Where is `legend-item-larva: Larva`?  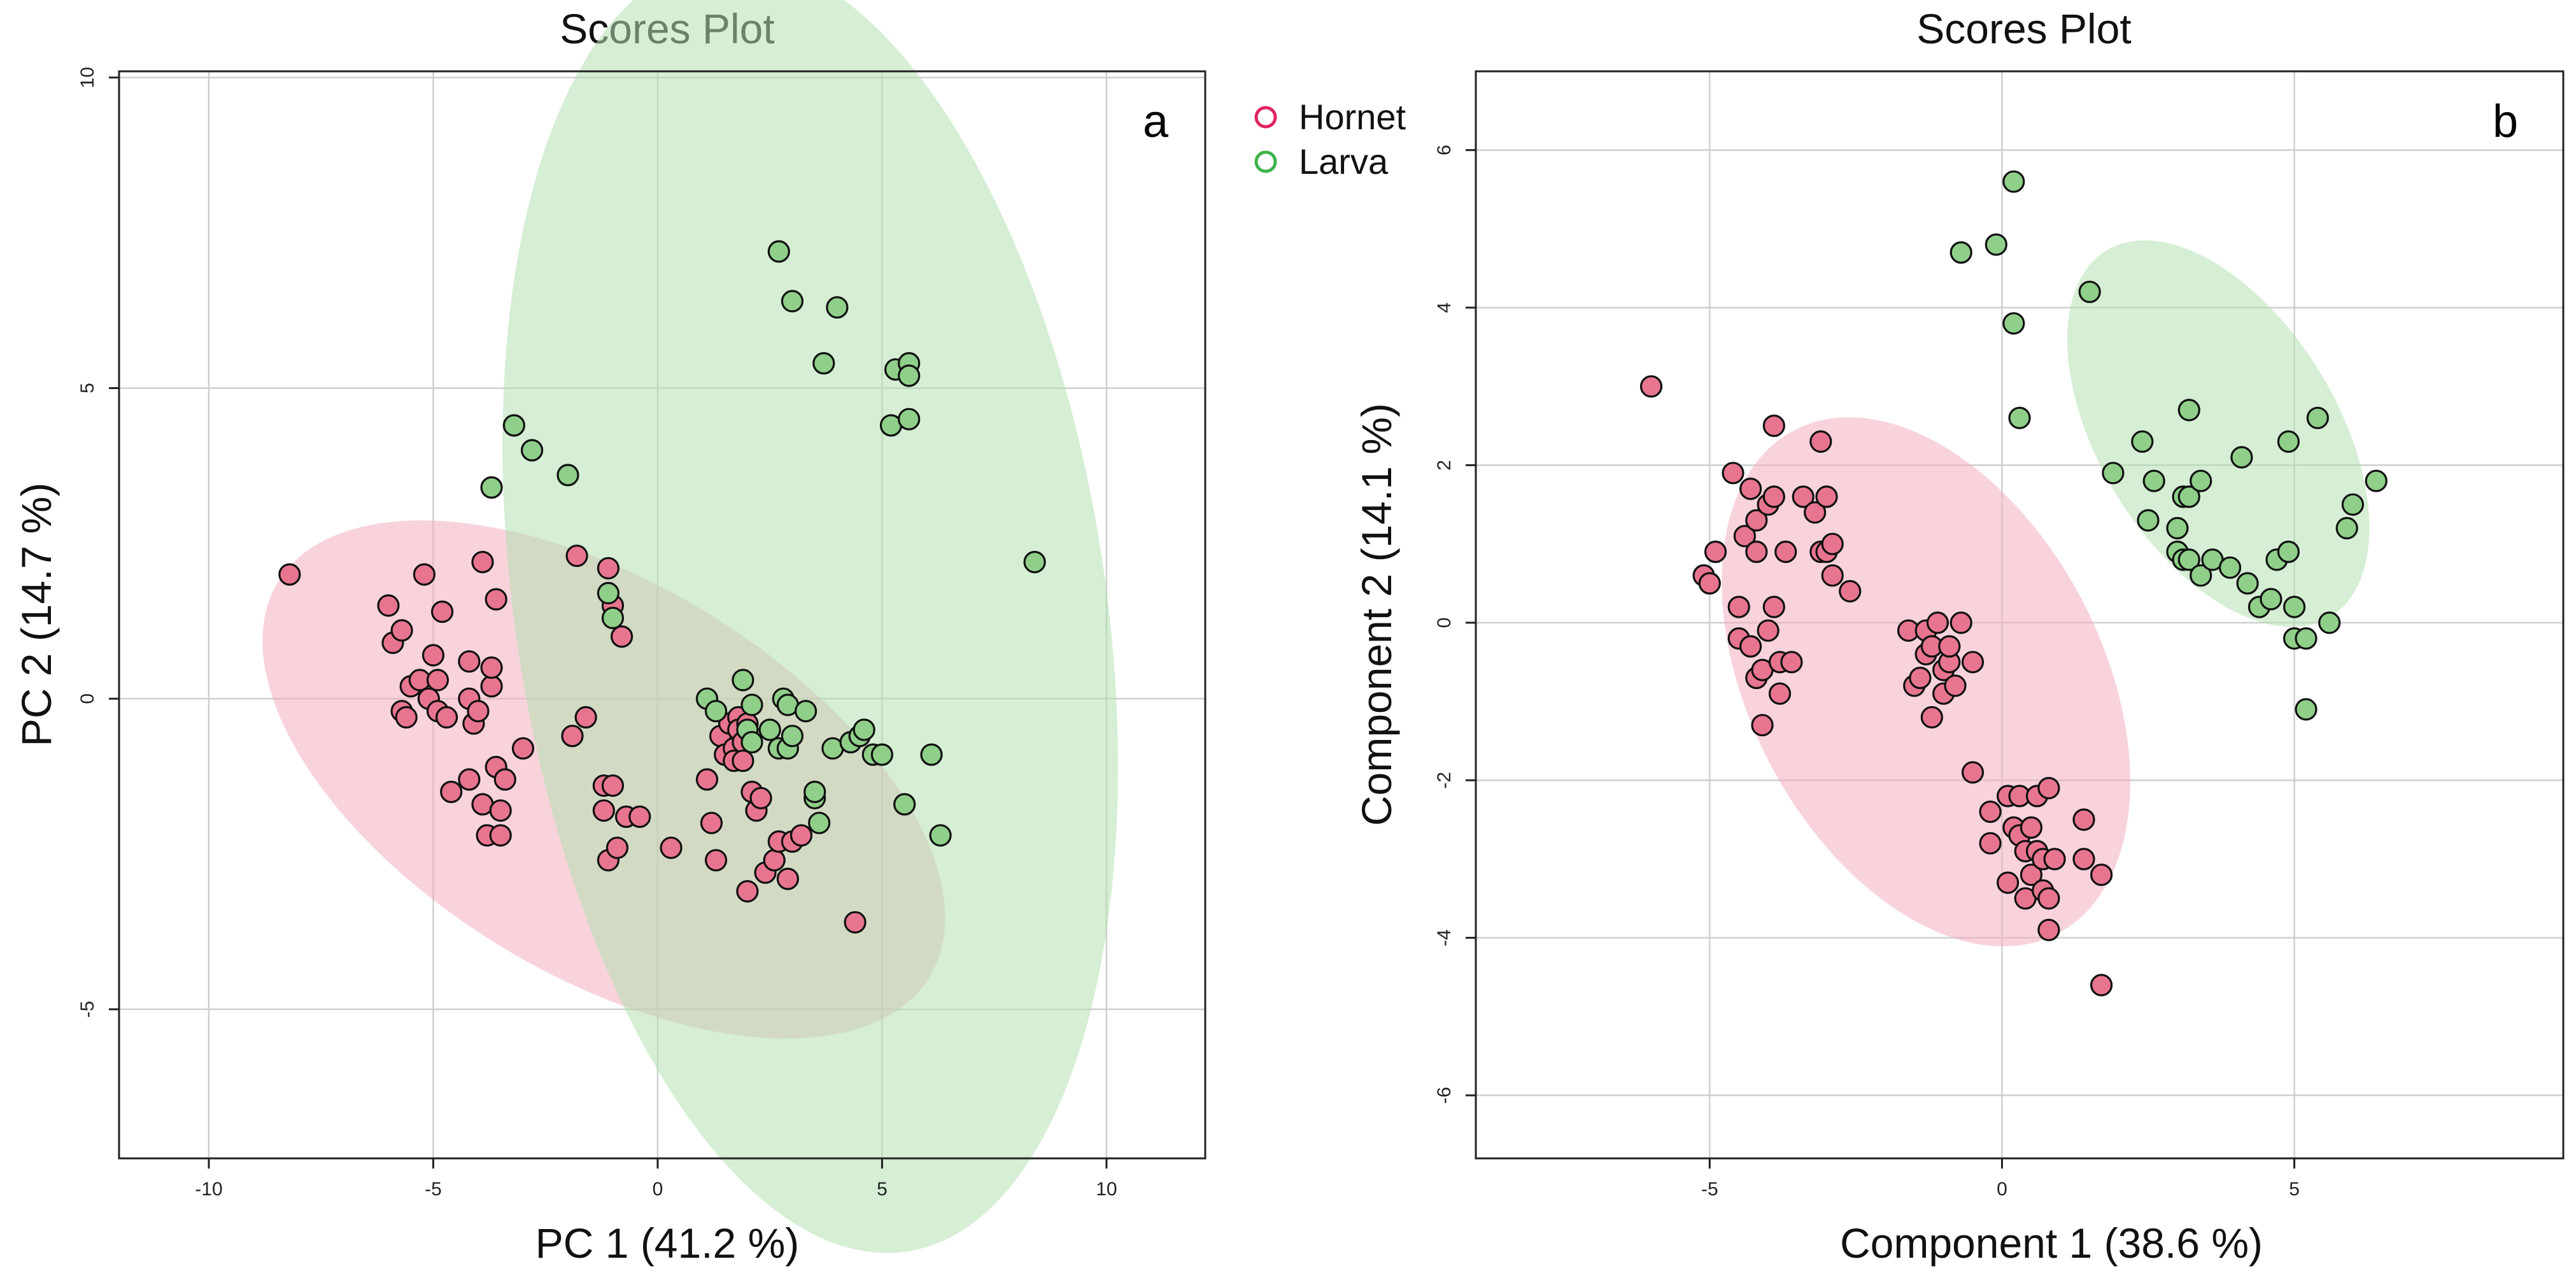
legend-item-larva: Larva is located at coordinates (1321, 161).